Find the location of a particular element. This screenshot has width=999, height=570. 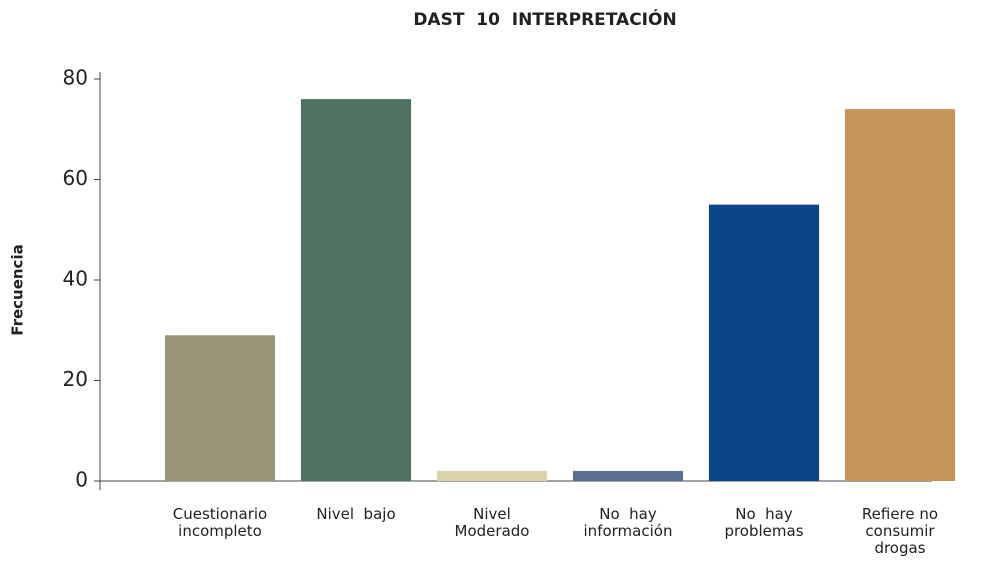

x-tick-label: Cuestionario incompleto is located at coordinates (220, 522).